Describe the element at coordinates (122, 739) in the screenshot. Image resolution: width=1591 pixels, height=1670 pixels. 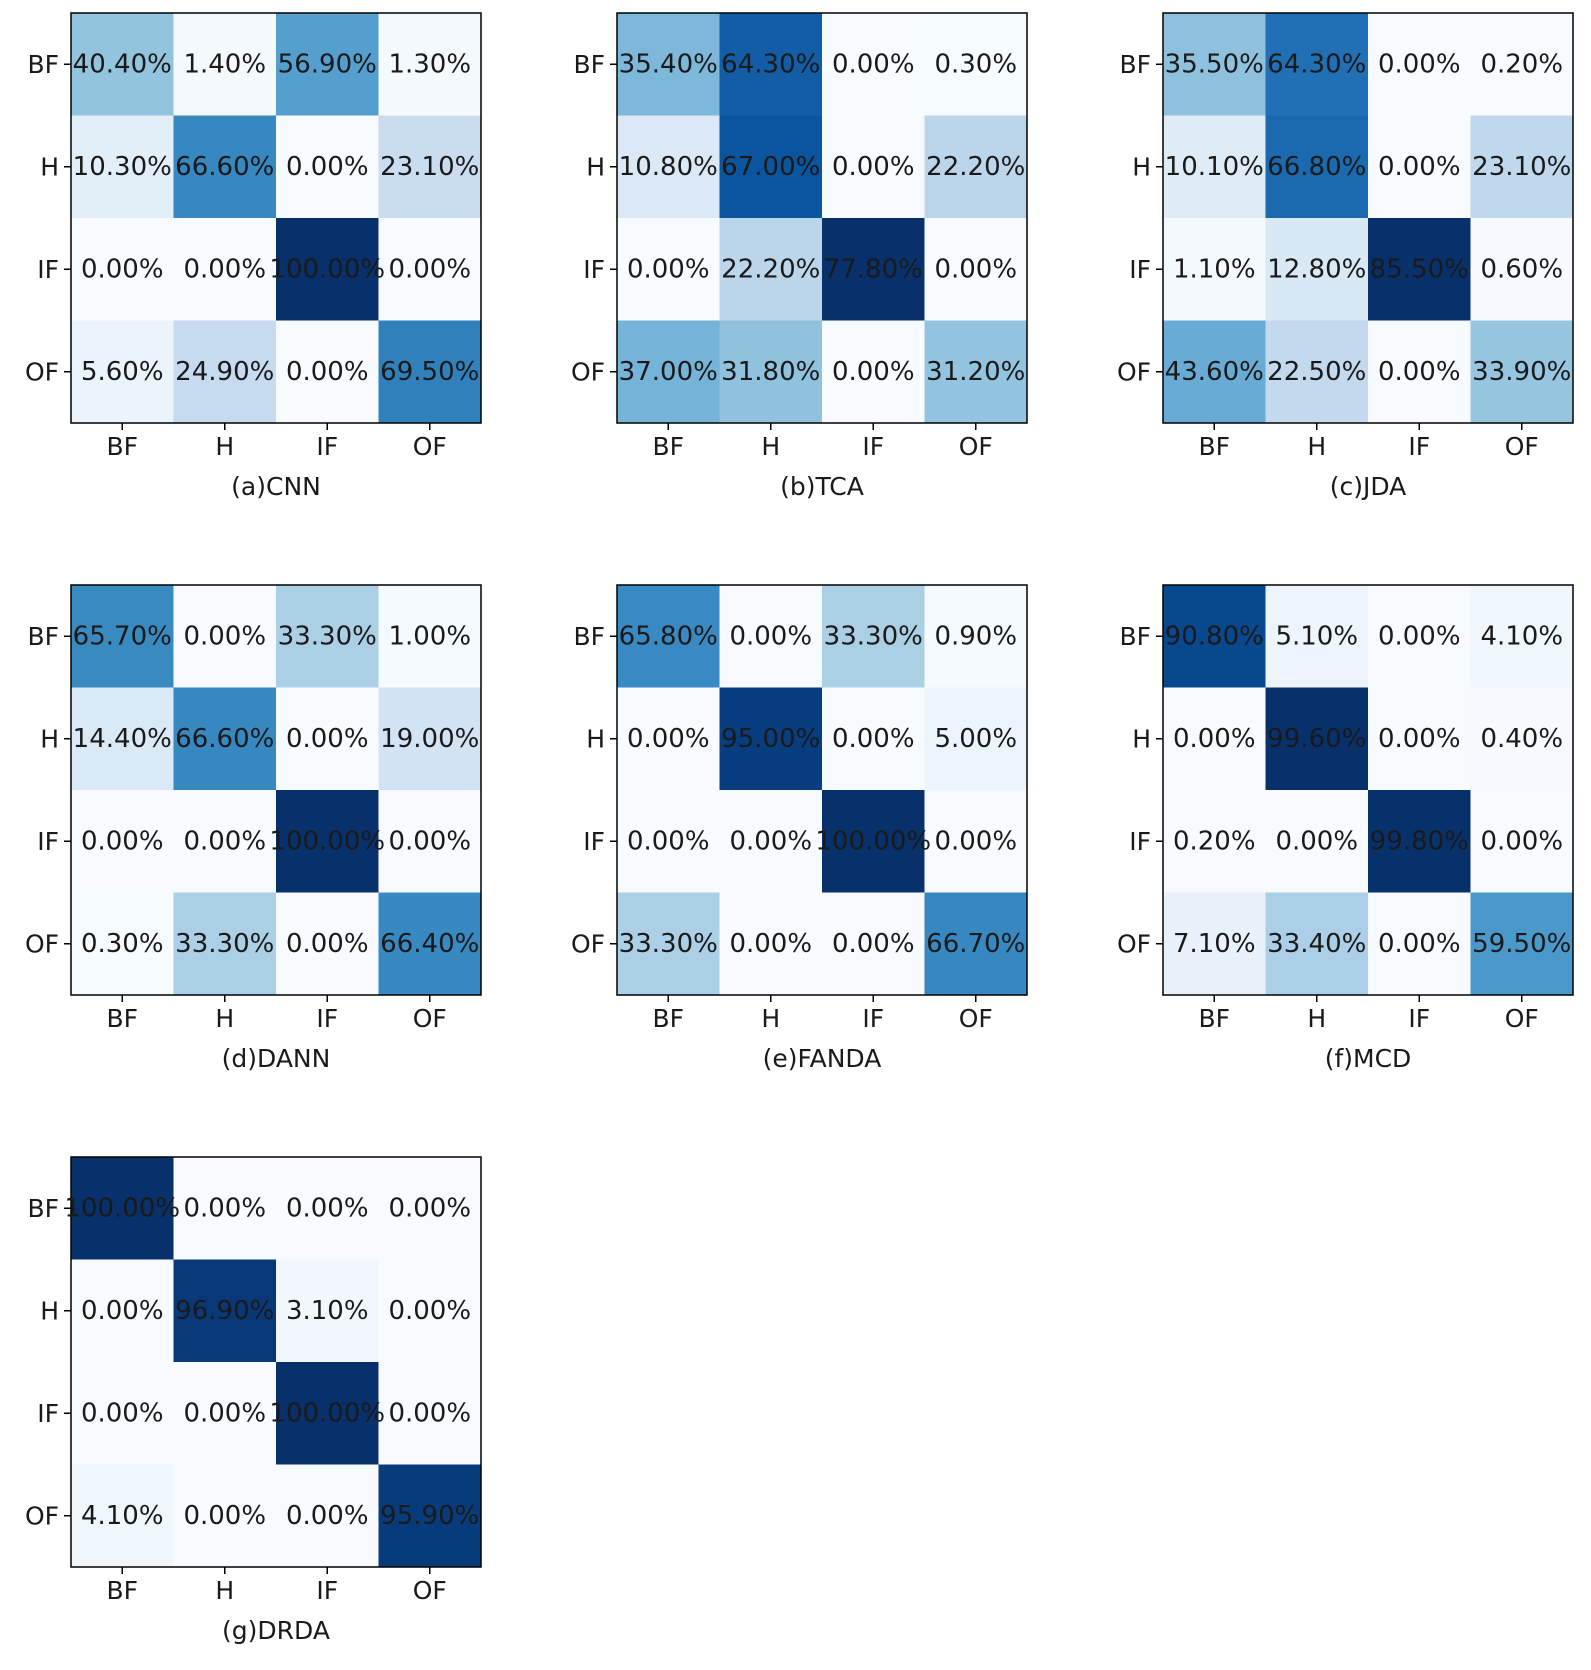
I see `cell-value-label: 14.40%` at that location.